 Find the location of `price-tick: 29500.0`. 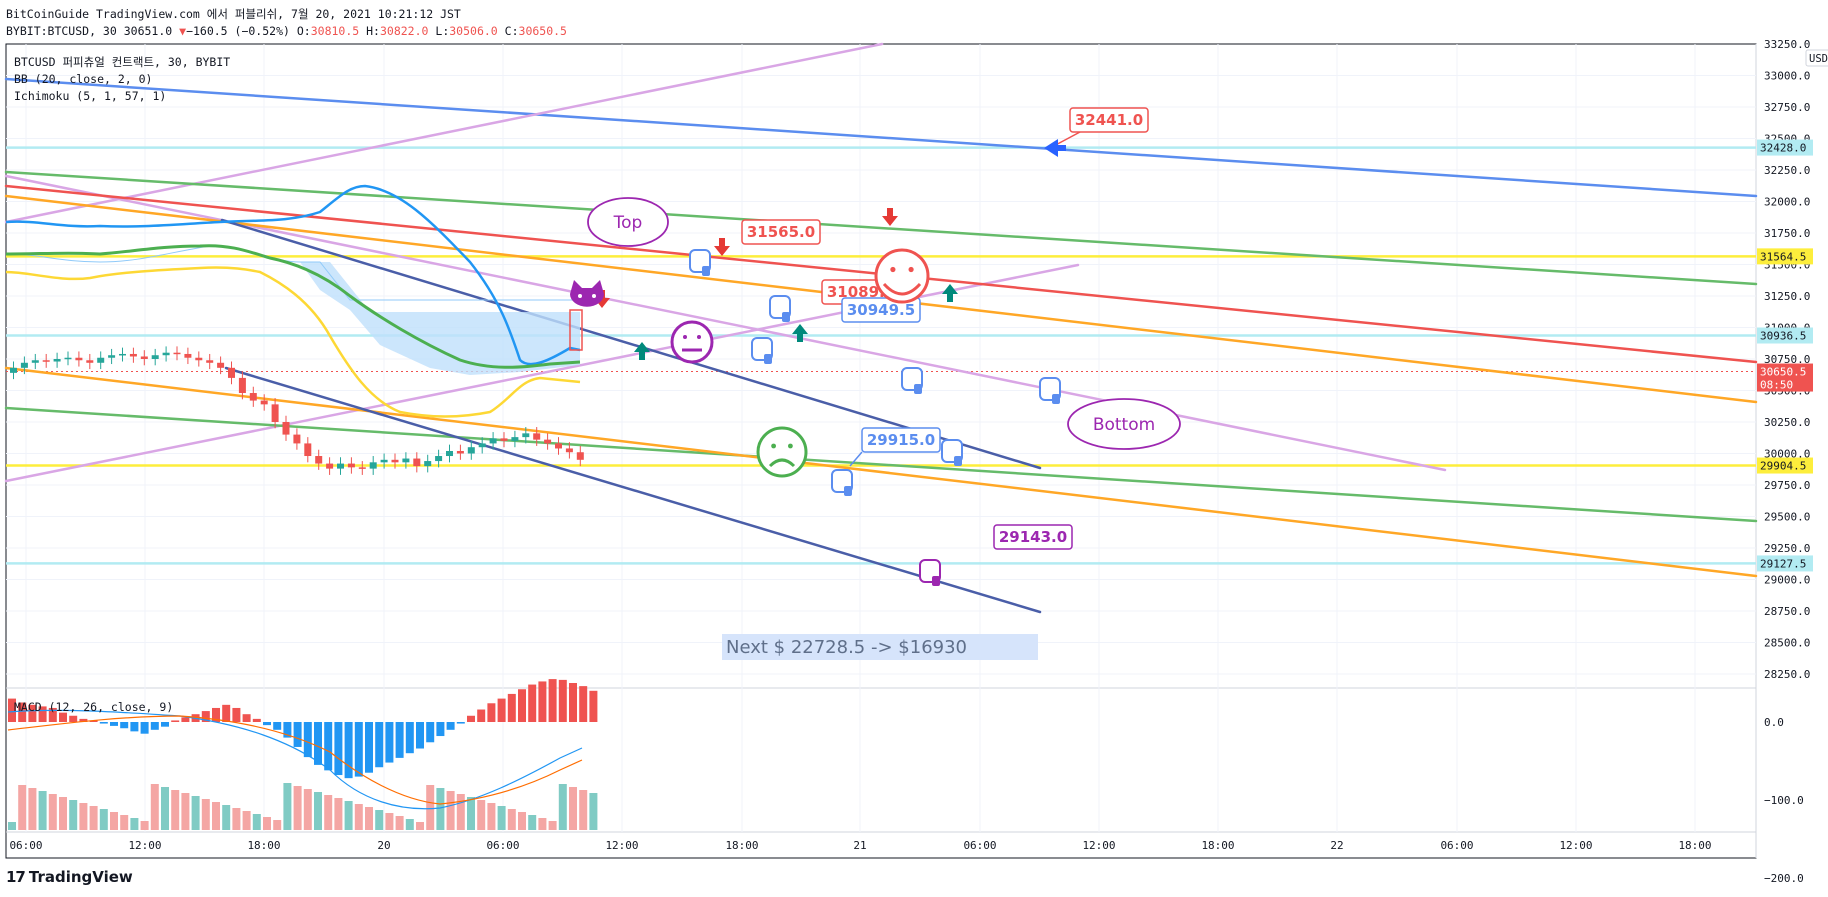

price-tick: 29500.0 is located at coordinates (1787, 517).